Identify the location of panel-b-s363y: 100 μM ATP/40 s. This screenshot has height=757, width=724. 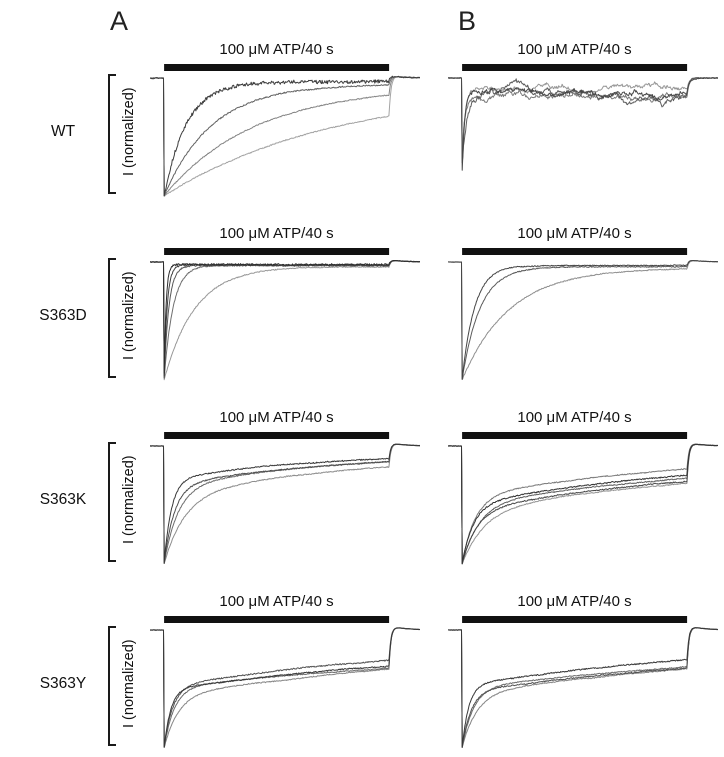
(583, 673).